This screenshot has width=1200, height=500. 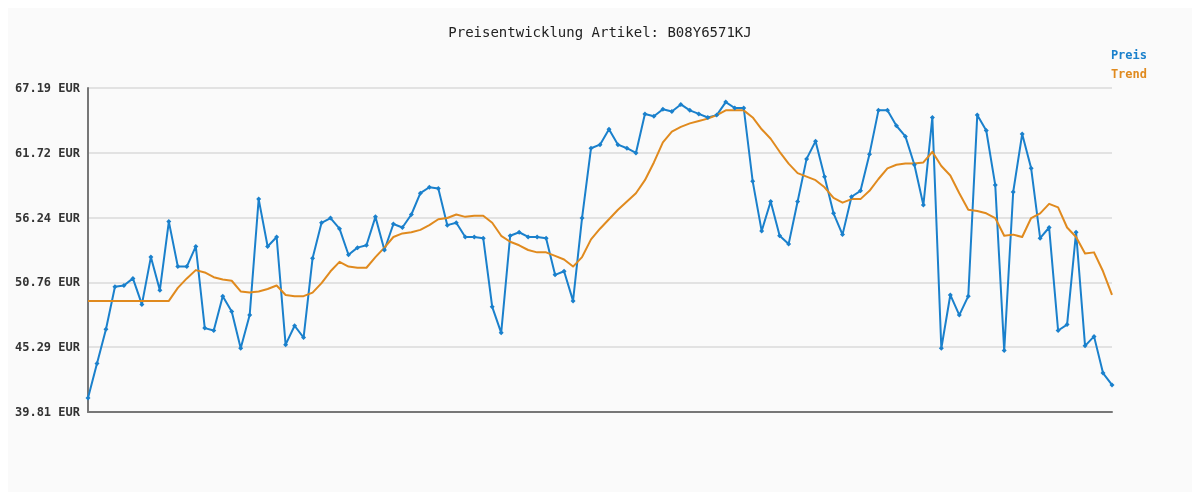 What do you see at coordinates (47, 282) in the screenshot?
I see `y-tick-label: 50.76 EUR` at bounding box center [47, 282].